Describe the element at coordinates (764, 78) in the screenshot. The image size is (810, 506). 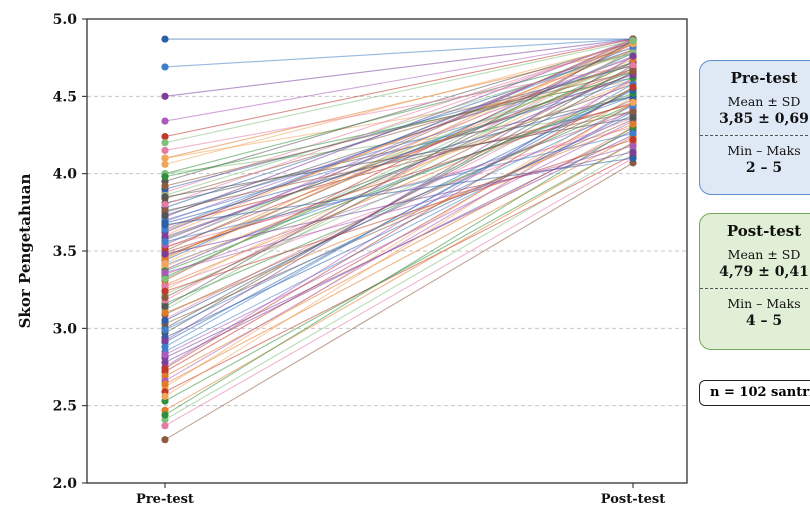
I see `pre-test-box-title: Pre-test` at that location.